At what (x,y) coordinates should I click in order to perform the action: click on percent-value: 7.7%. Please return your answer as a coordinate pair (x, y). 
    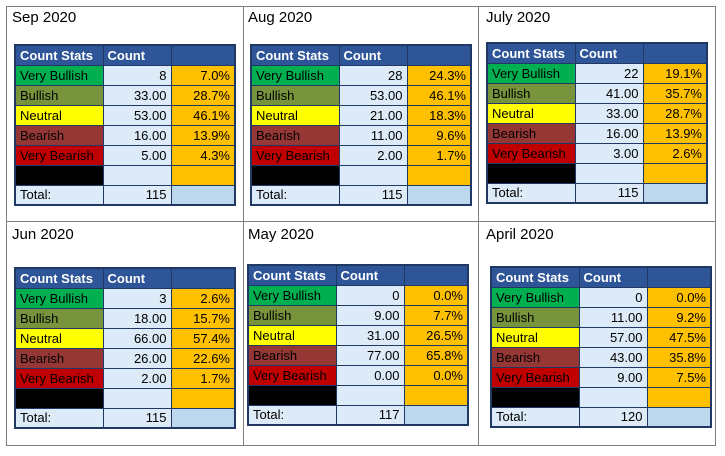
    Looking at the image, I should click on (436, 315).